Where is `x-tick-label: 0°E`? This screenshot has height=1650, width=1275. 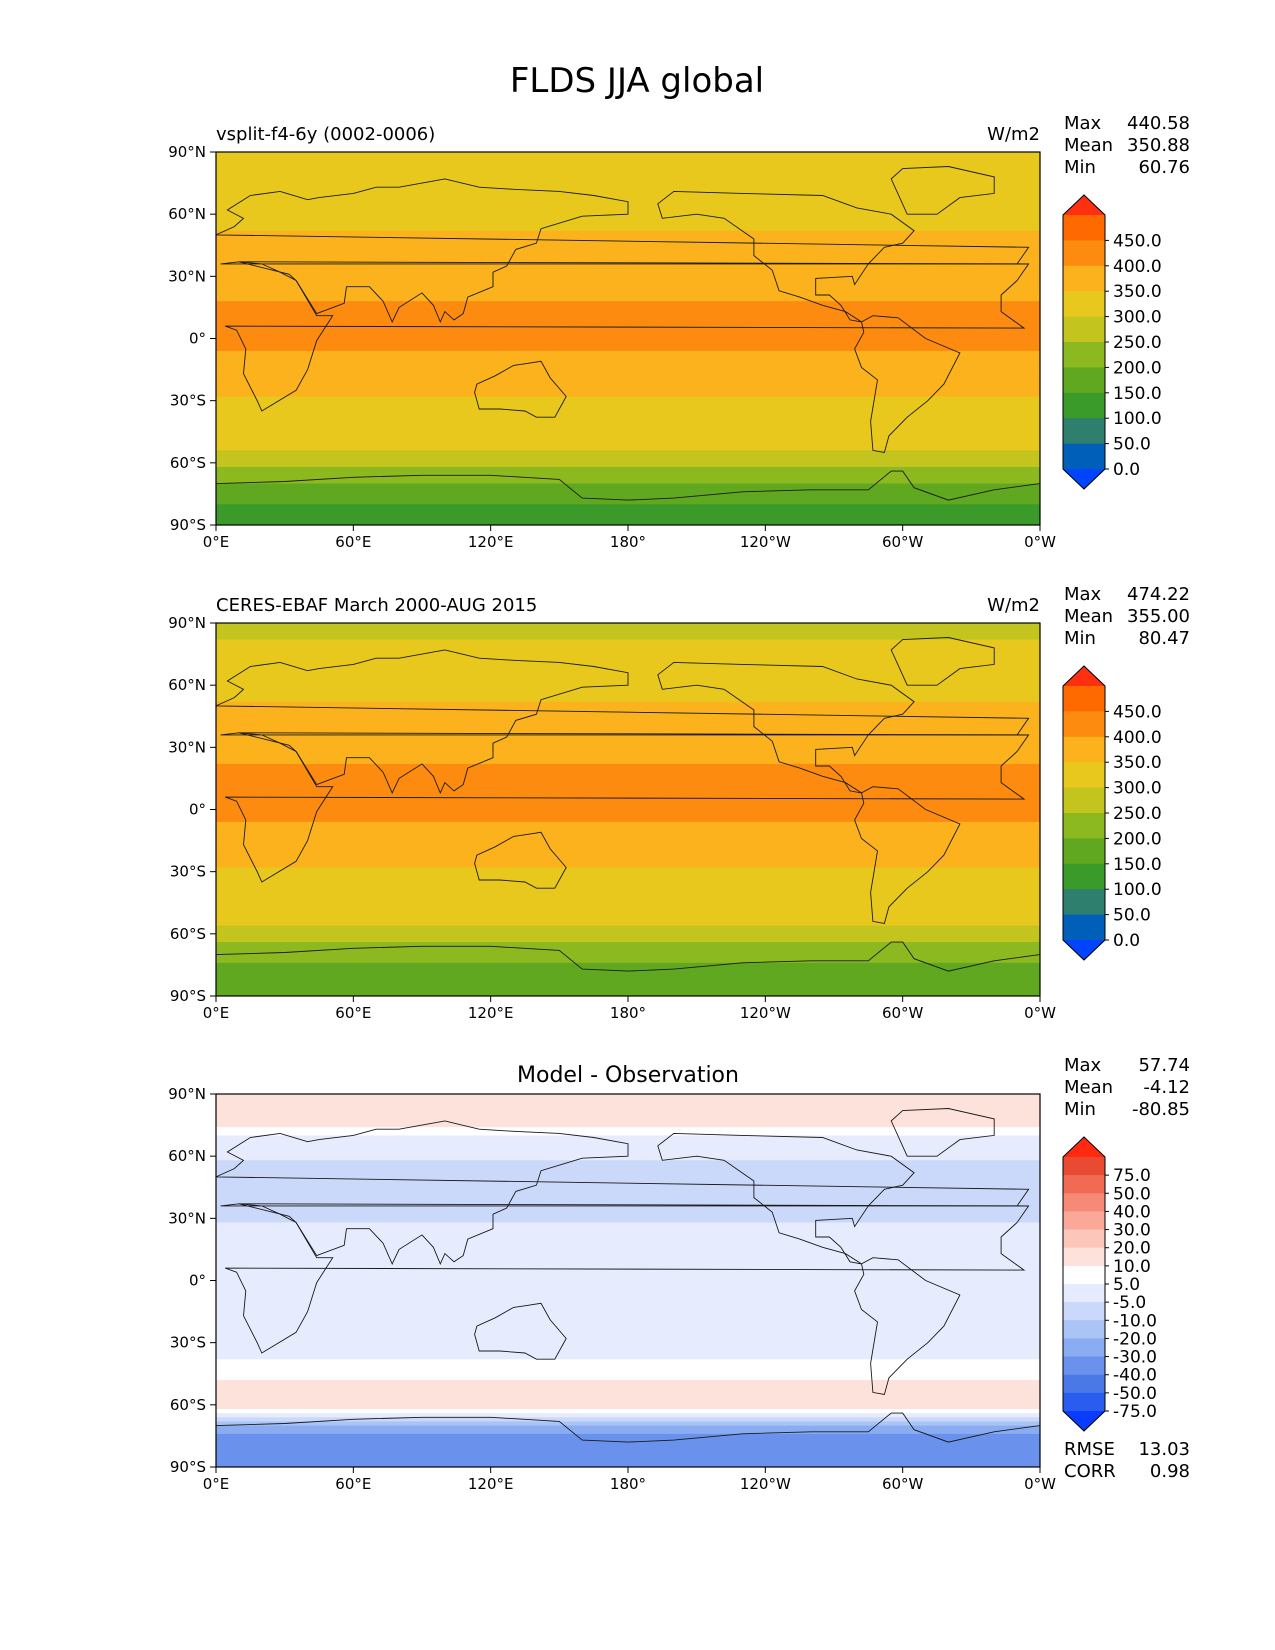
x-tick-label: 0°E is located at coordinates (216, 542).